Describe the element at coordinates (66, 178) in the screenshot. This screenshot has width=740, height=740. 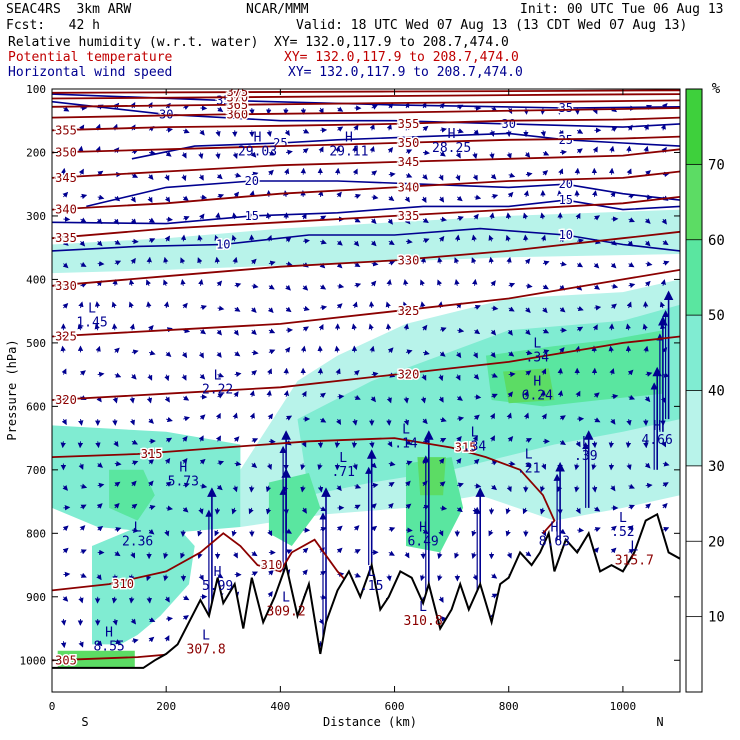
I see `isentrope-label-345-0: 345` at that location.